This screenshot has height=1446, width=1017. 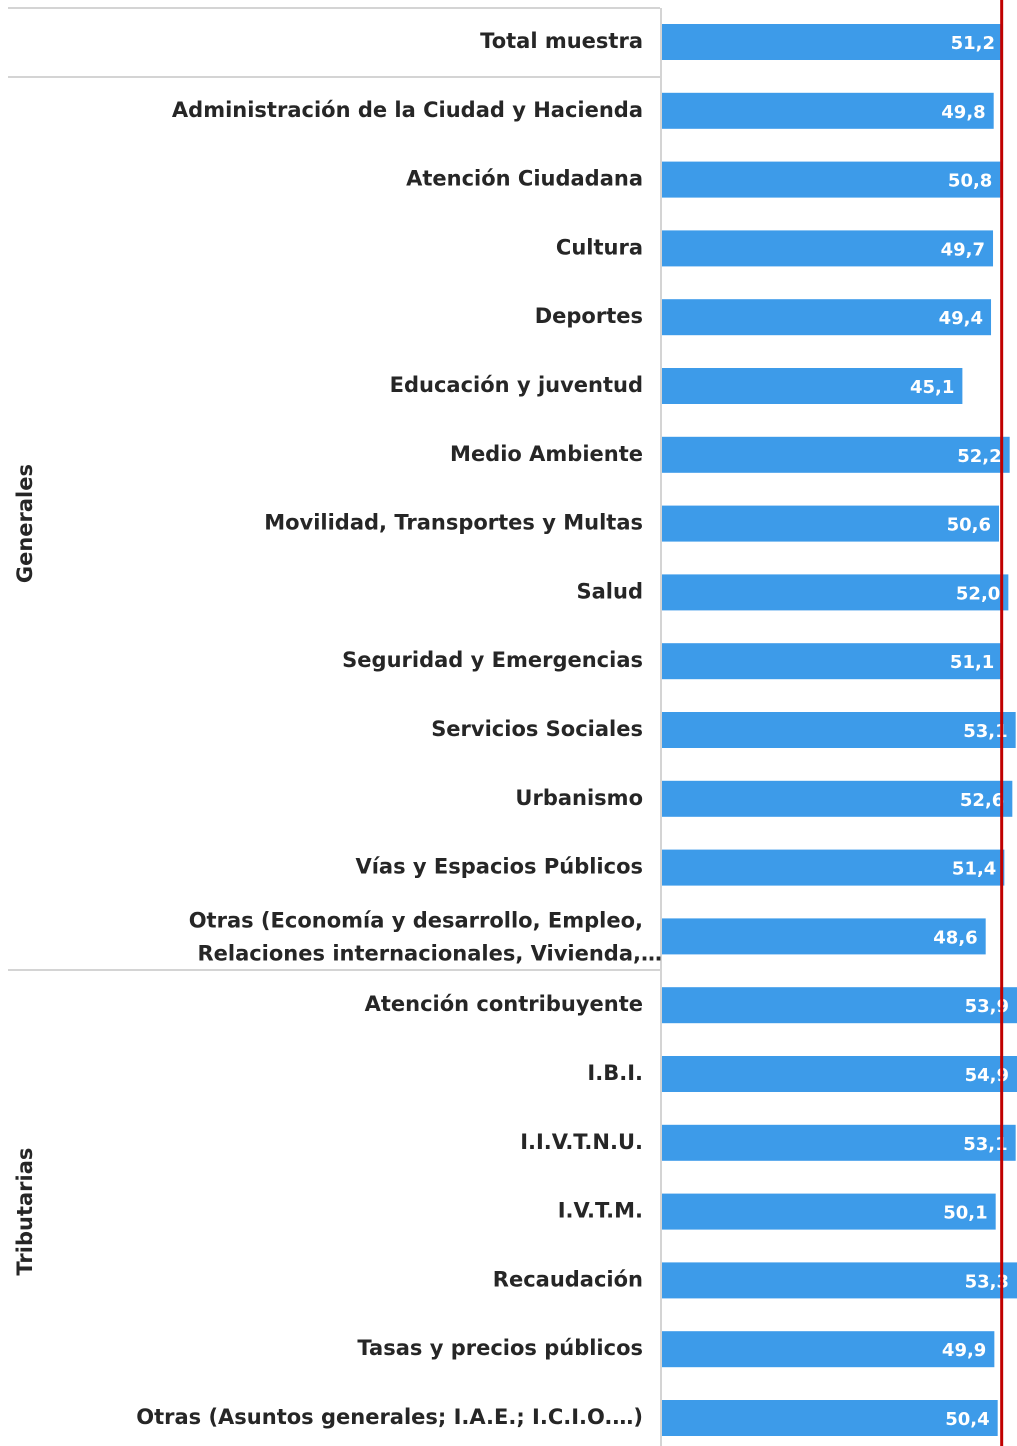 What do you see at coordinates (453, 523) in the screenshot?
I see `category-label: Movilidad, Transportes y Multas` at bounding box center [453, 523].